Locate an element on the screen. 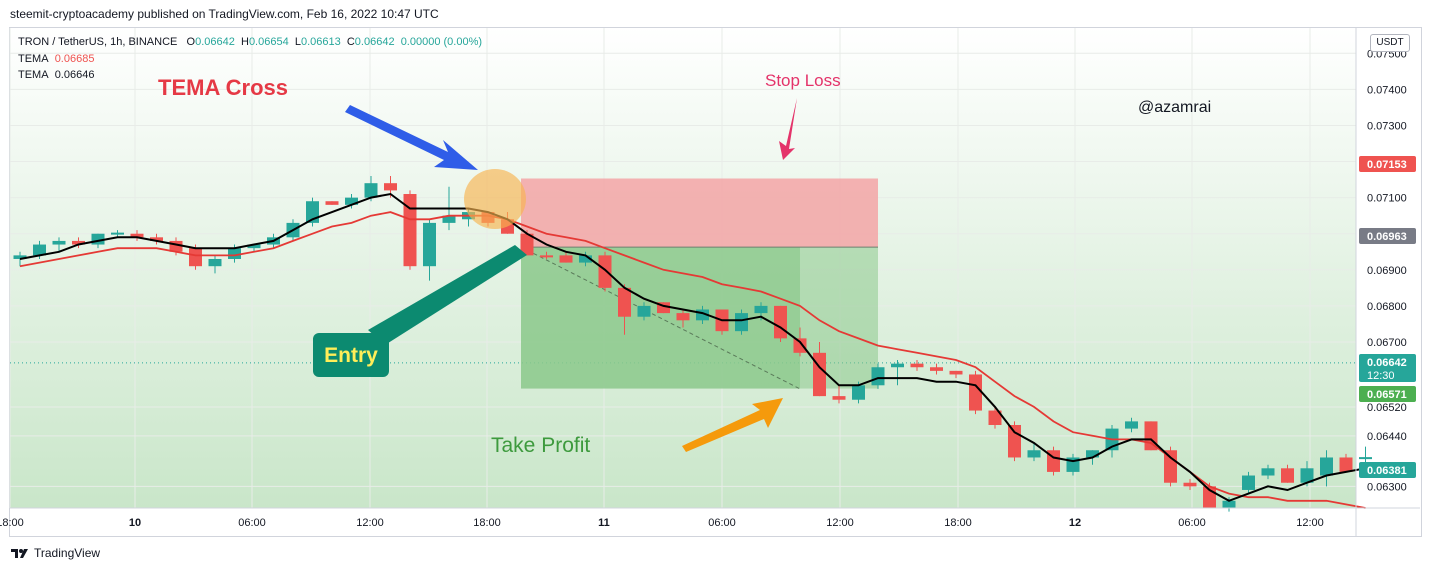 Image resolution: width=1432 pixels, height=572 pixels. ohlc-open-value: 0.06642 is located at coordinates (215, 42).